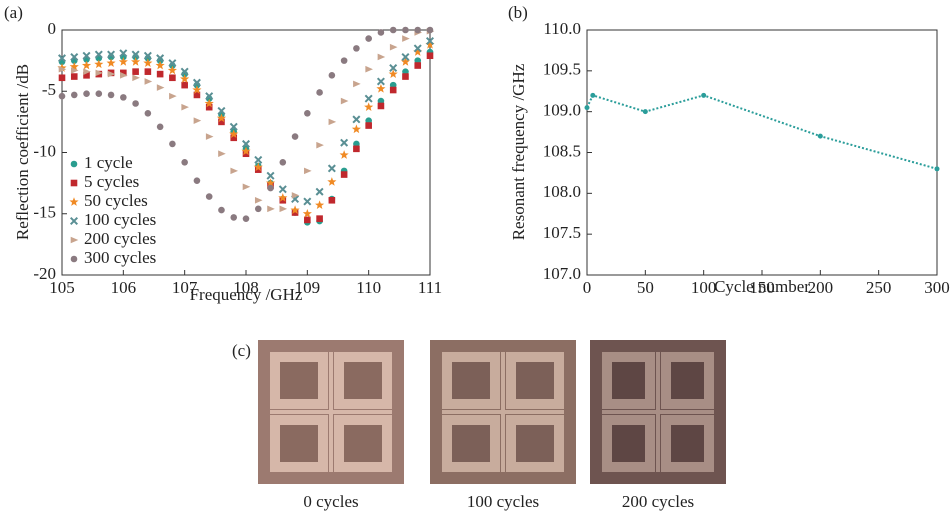 The image size is (952, 523). What do you see at coordinates (52, 28) in the screenshot?
I see `y-tick-label: 0` at bounding box center [52, 28].